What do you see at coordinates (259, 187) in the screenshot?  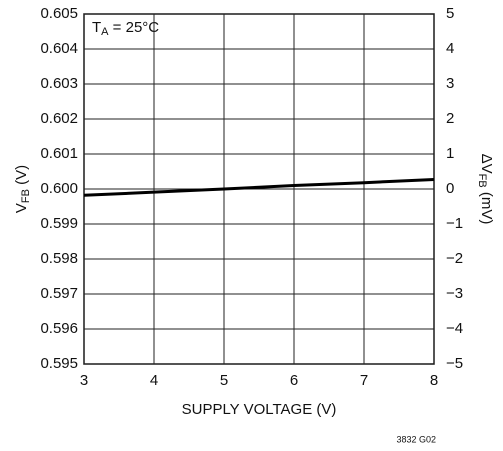 I see `data-line` at bounding box center [259, 187].